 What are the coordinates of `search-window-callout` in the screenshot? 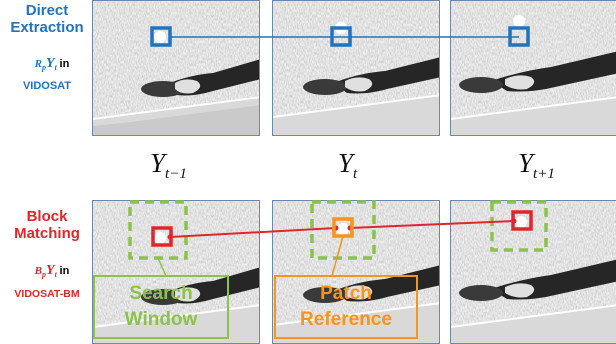 It's located at (161, 307).